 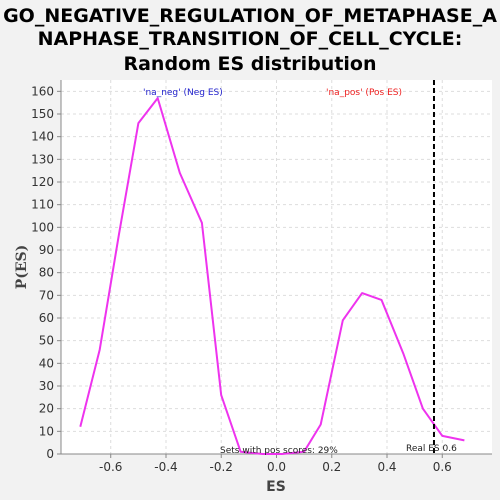 What do you see at coordinates (42, 205) in the screenshot?
I see `y-tick-label: 110` at bounding box center [42, 205].